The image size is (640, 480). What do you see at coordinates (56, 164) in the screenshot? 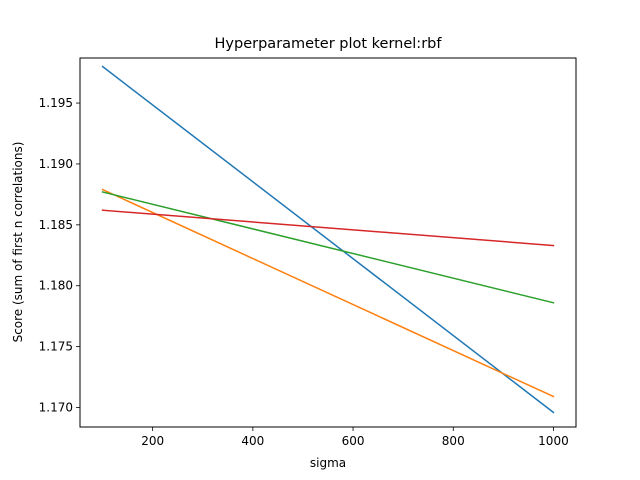
I see `y-tick-label: 1.190` at bounding box center [56, 164].